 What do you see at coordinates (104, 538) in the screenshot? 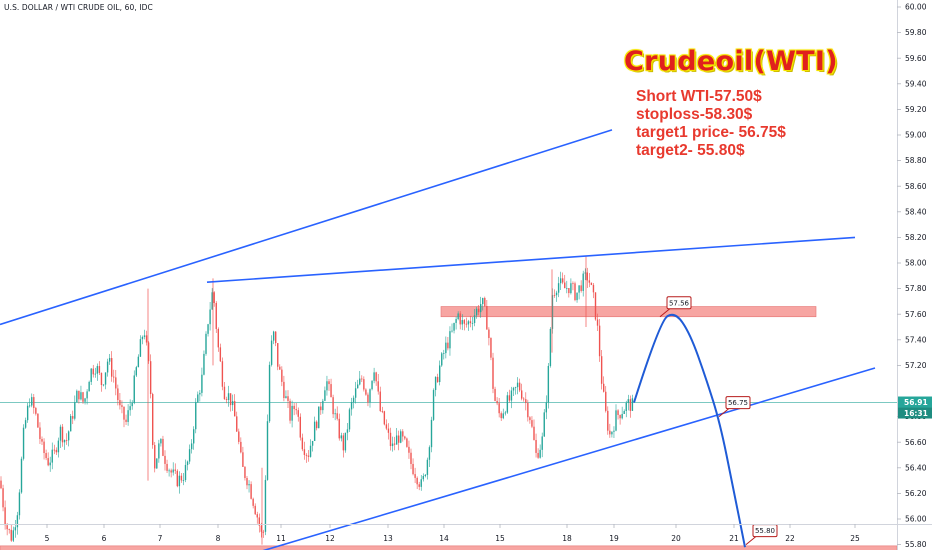
I see `x-tick-label-1: 6` at bounding box center [104, 538].